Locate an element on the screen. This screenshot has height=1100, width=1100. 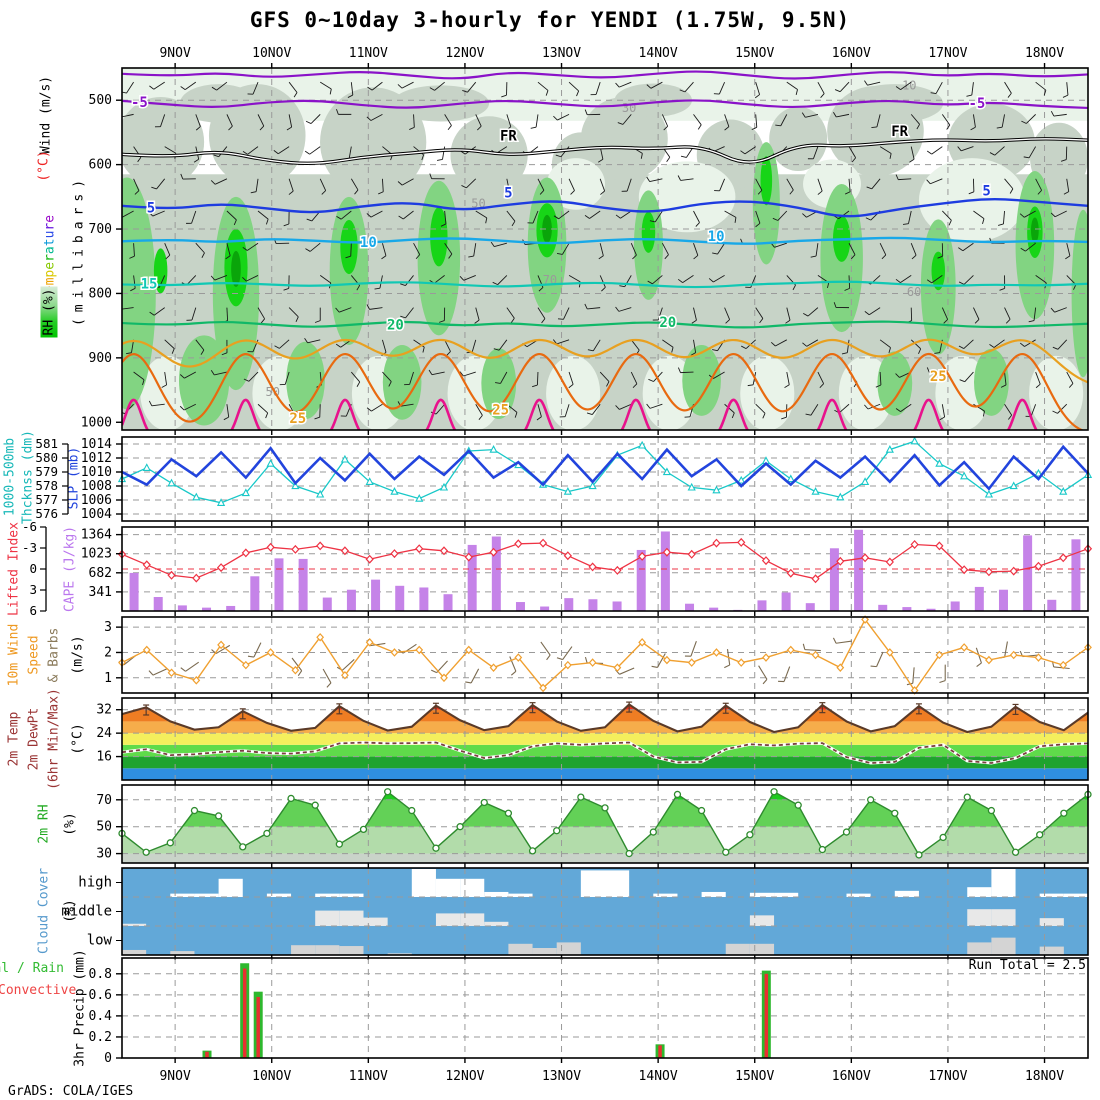
svg-text: 800 is located at coordinates (100, 293).